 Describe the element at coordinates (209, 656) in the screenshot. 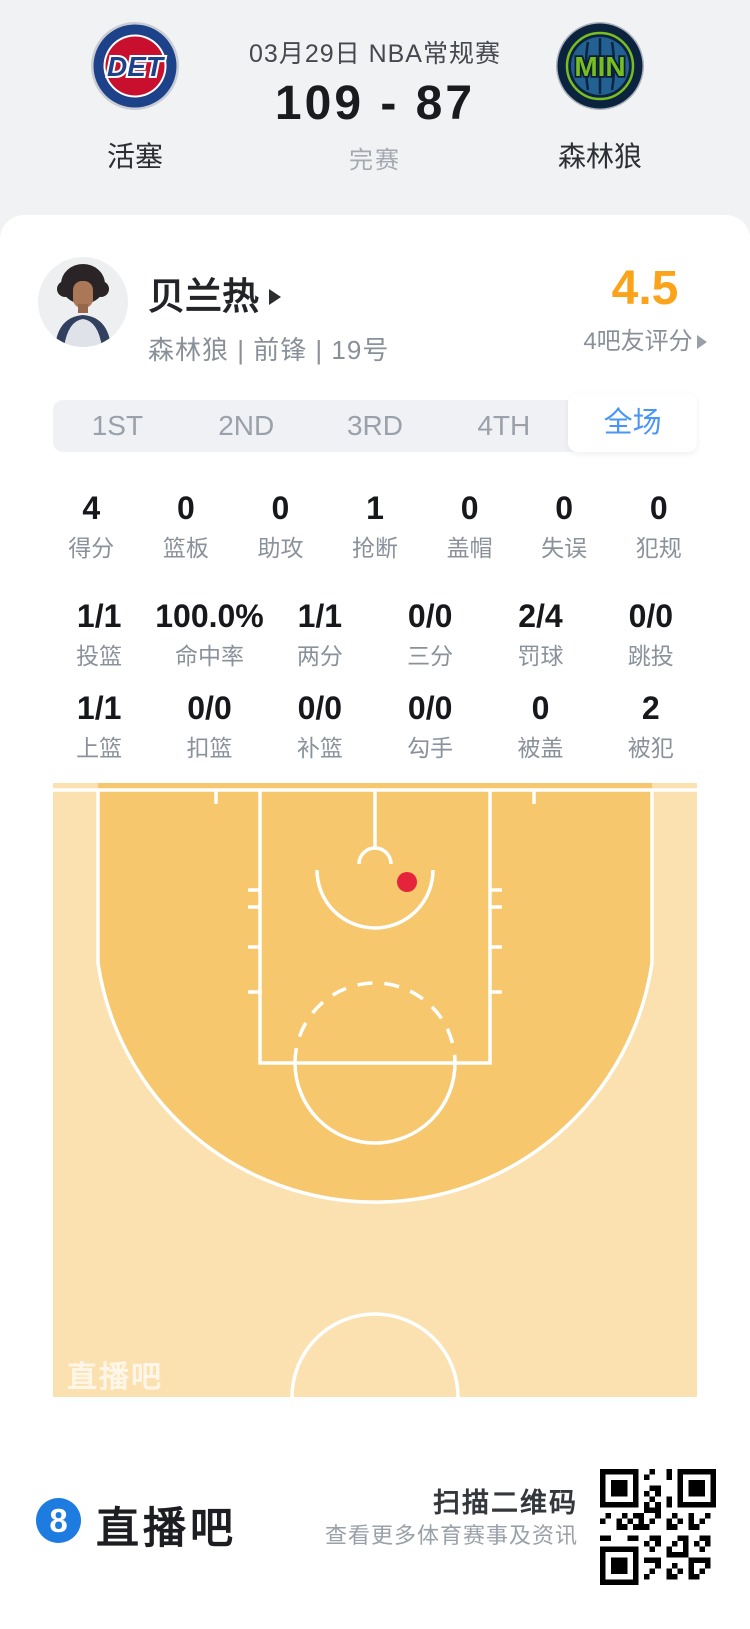

I see `stat-label: 命中率` at that location.